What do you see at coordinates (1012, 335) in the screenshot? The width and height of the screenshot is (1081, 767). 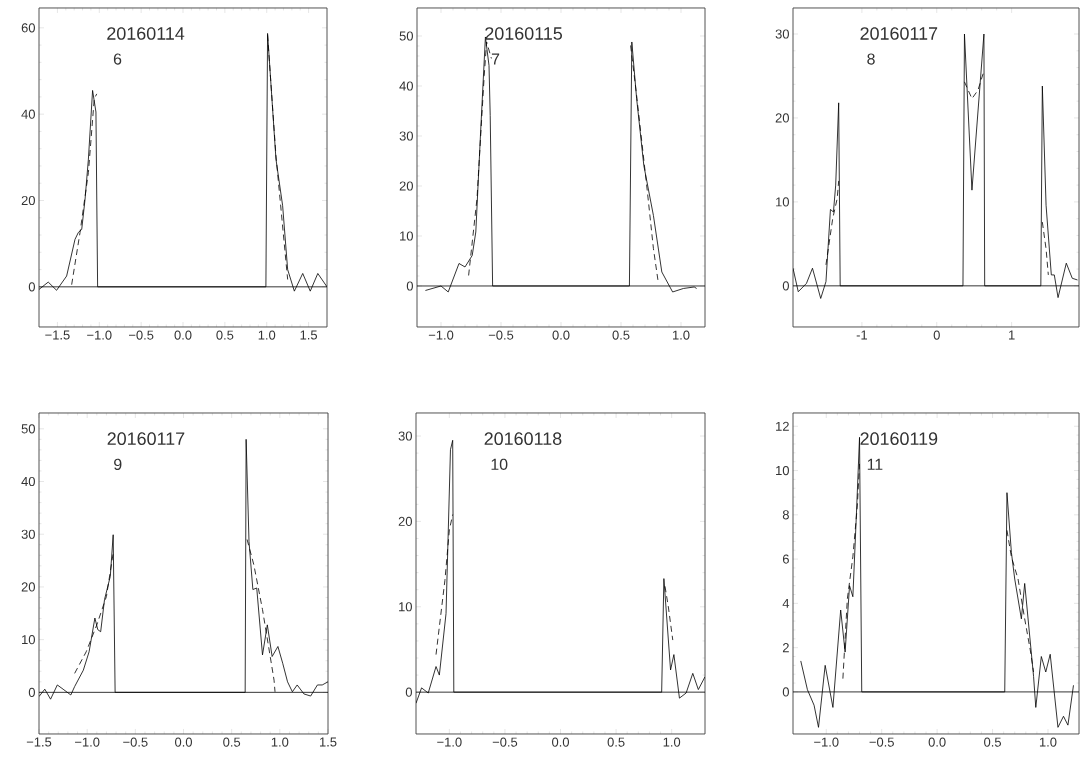 I see `x-tick-label: 1` at bounding box center [1012, 335].